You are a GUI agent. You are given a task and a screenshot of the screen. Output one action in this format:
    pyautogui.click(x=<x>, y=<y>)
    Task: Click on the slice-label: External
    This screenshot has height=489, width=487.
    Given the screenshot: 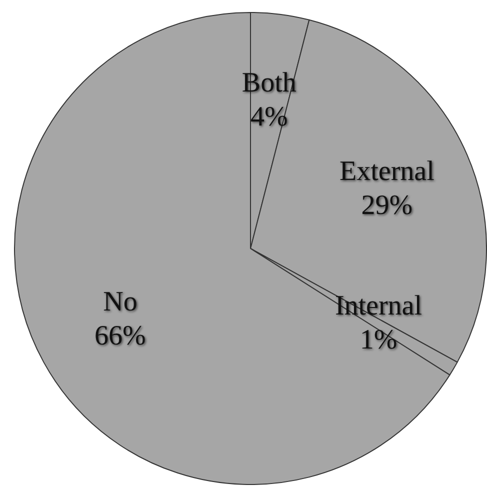 What is the action you would take?
    pyautogui.click(x=387, y=171)
    